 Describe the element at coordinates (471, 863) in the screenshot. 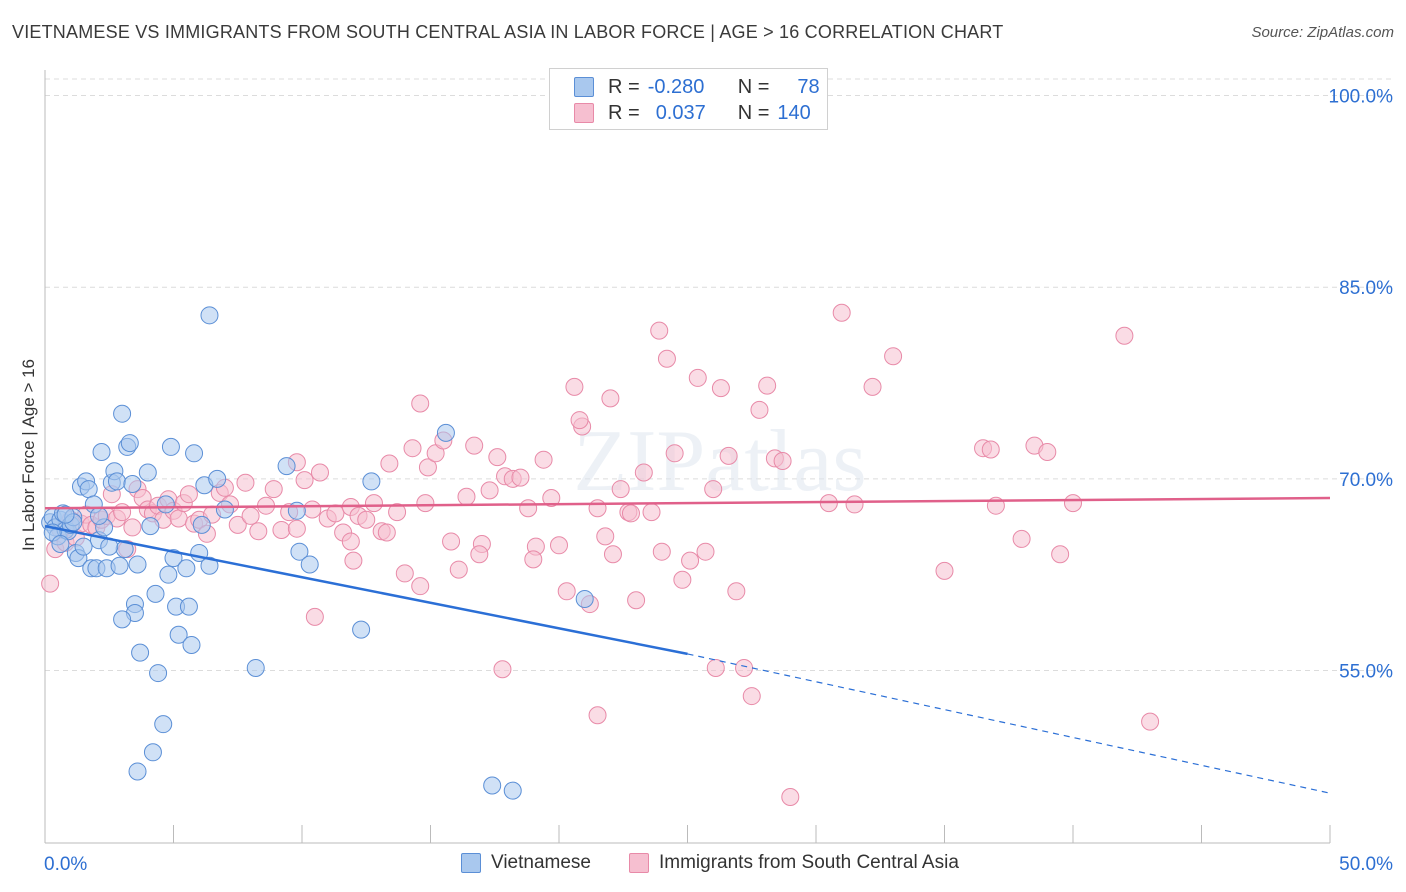

I see `bottom-legend-swatch-blue` at that location.